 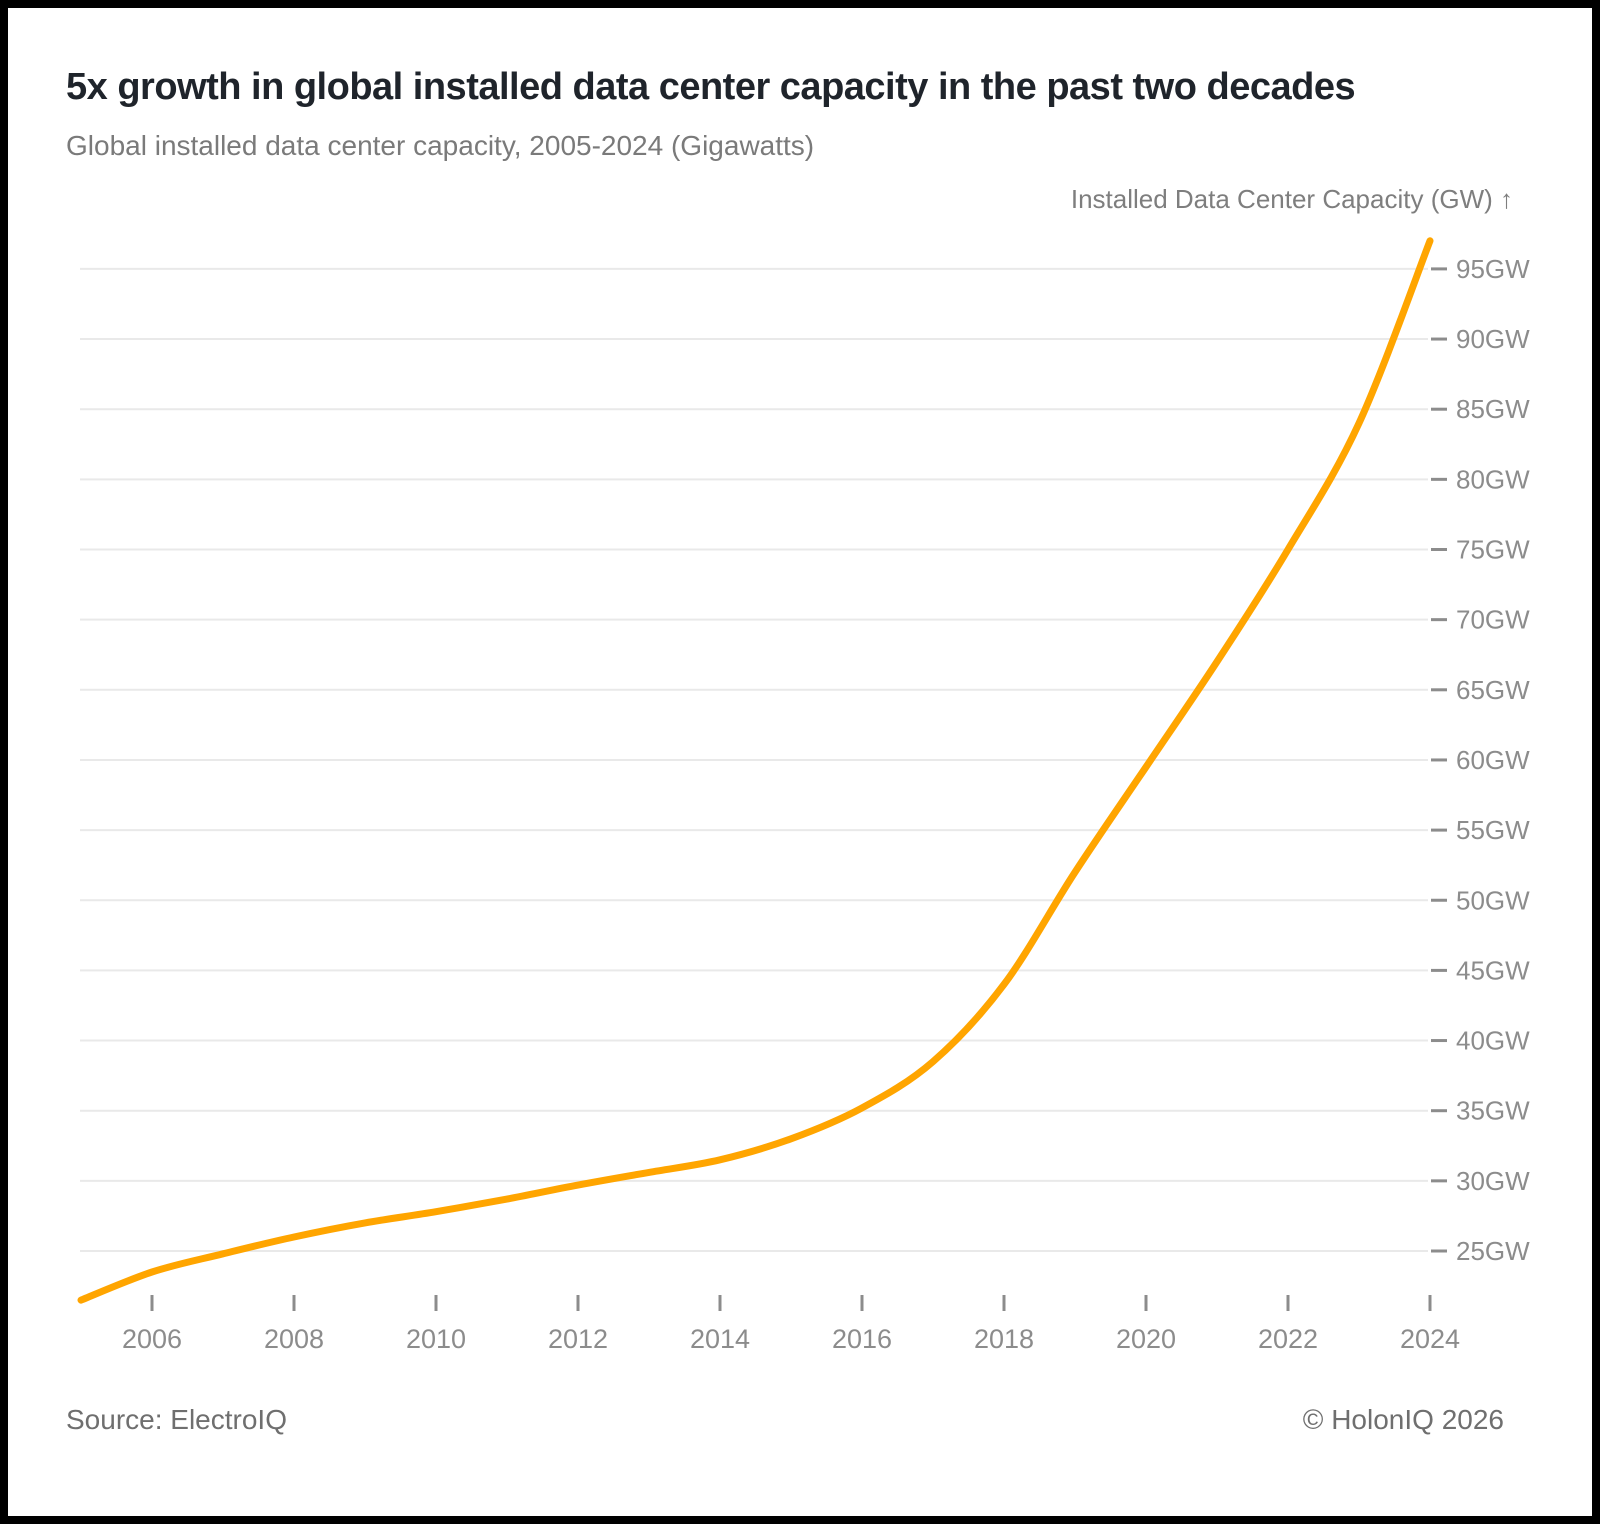 What do you see at coordinates (1493, 339) in the screenshot?
I see `y-tick-label: 90GW` at bounding box center [1493, 339].